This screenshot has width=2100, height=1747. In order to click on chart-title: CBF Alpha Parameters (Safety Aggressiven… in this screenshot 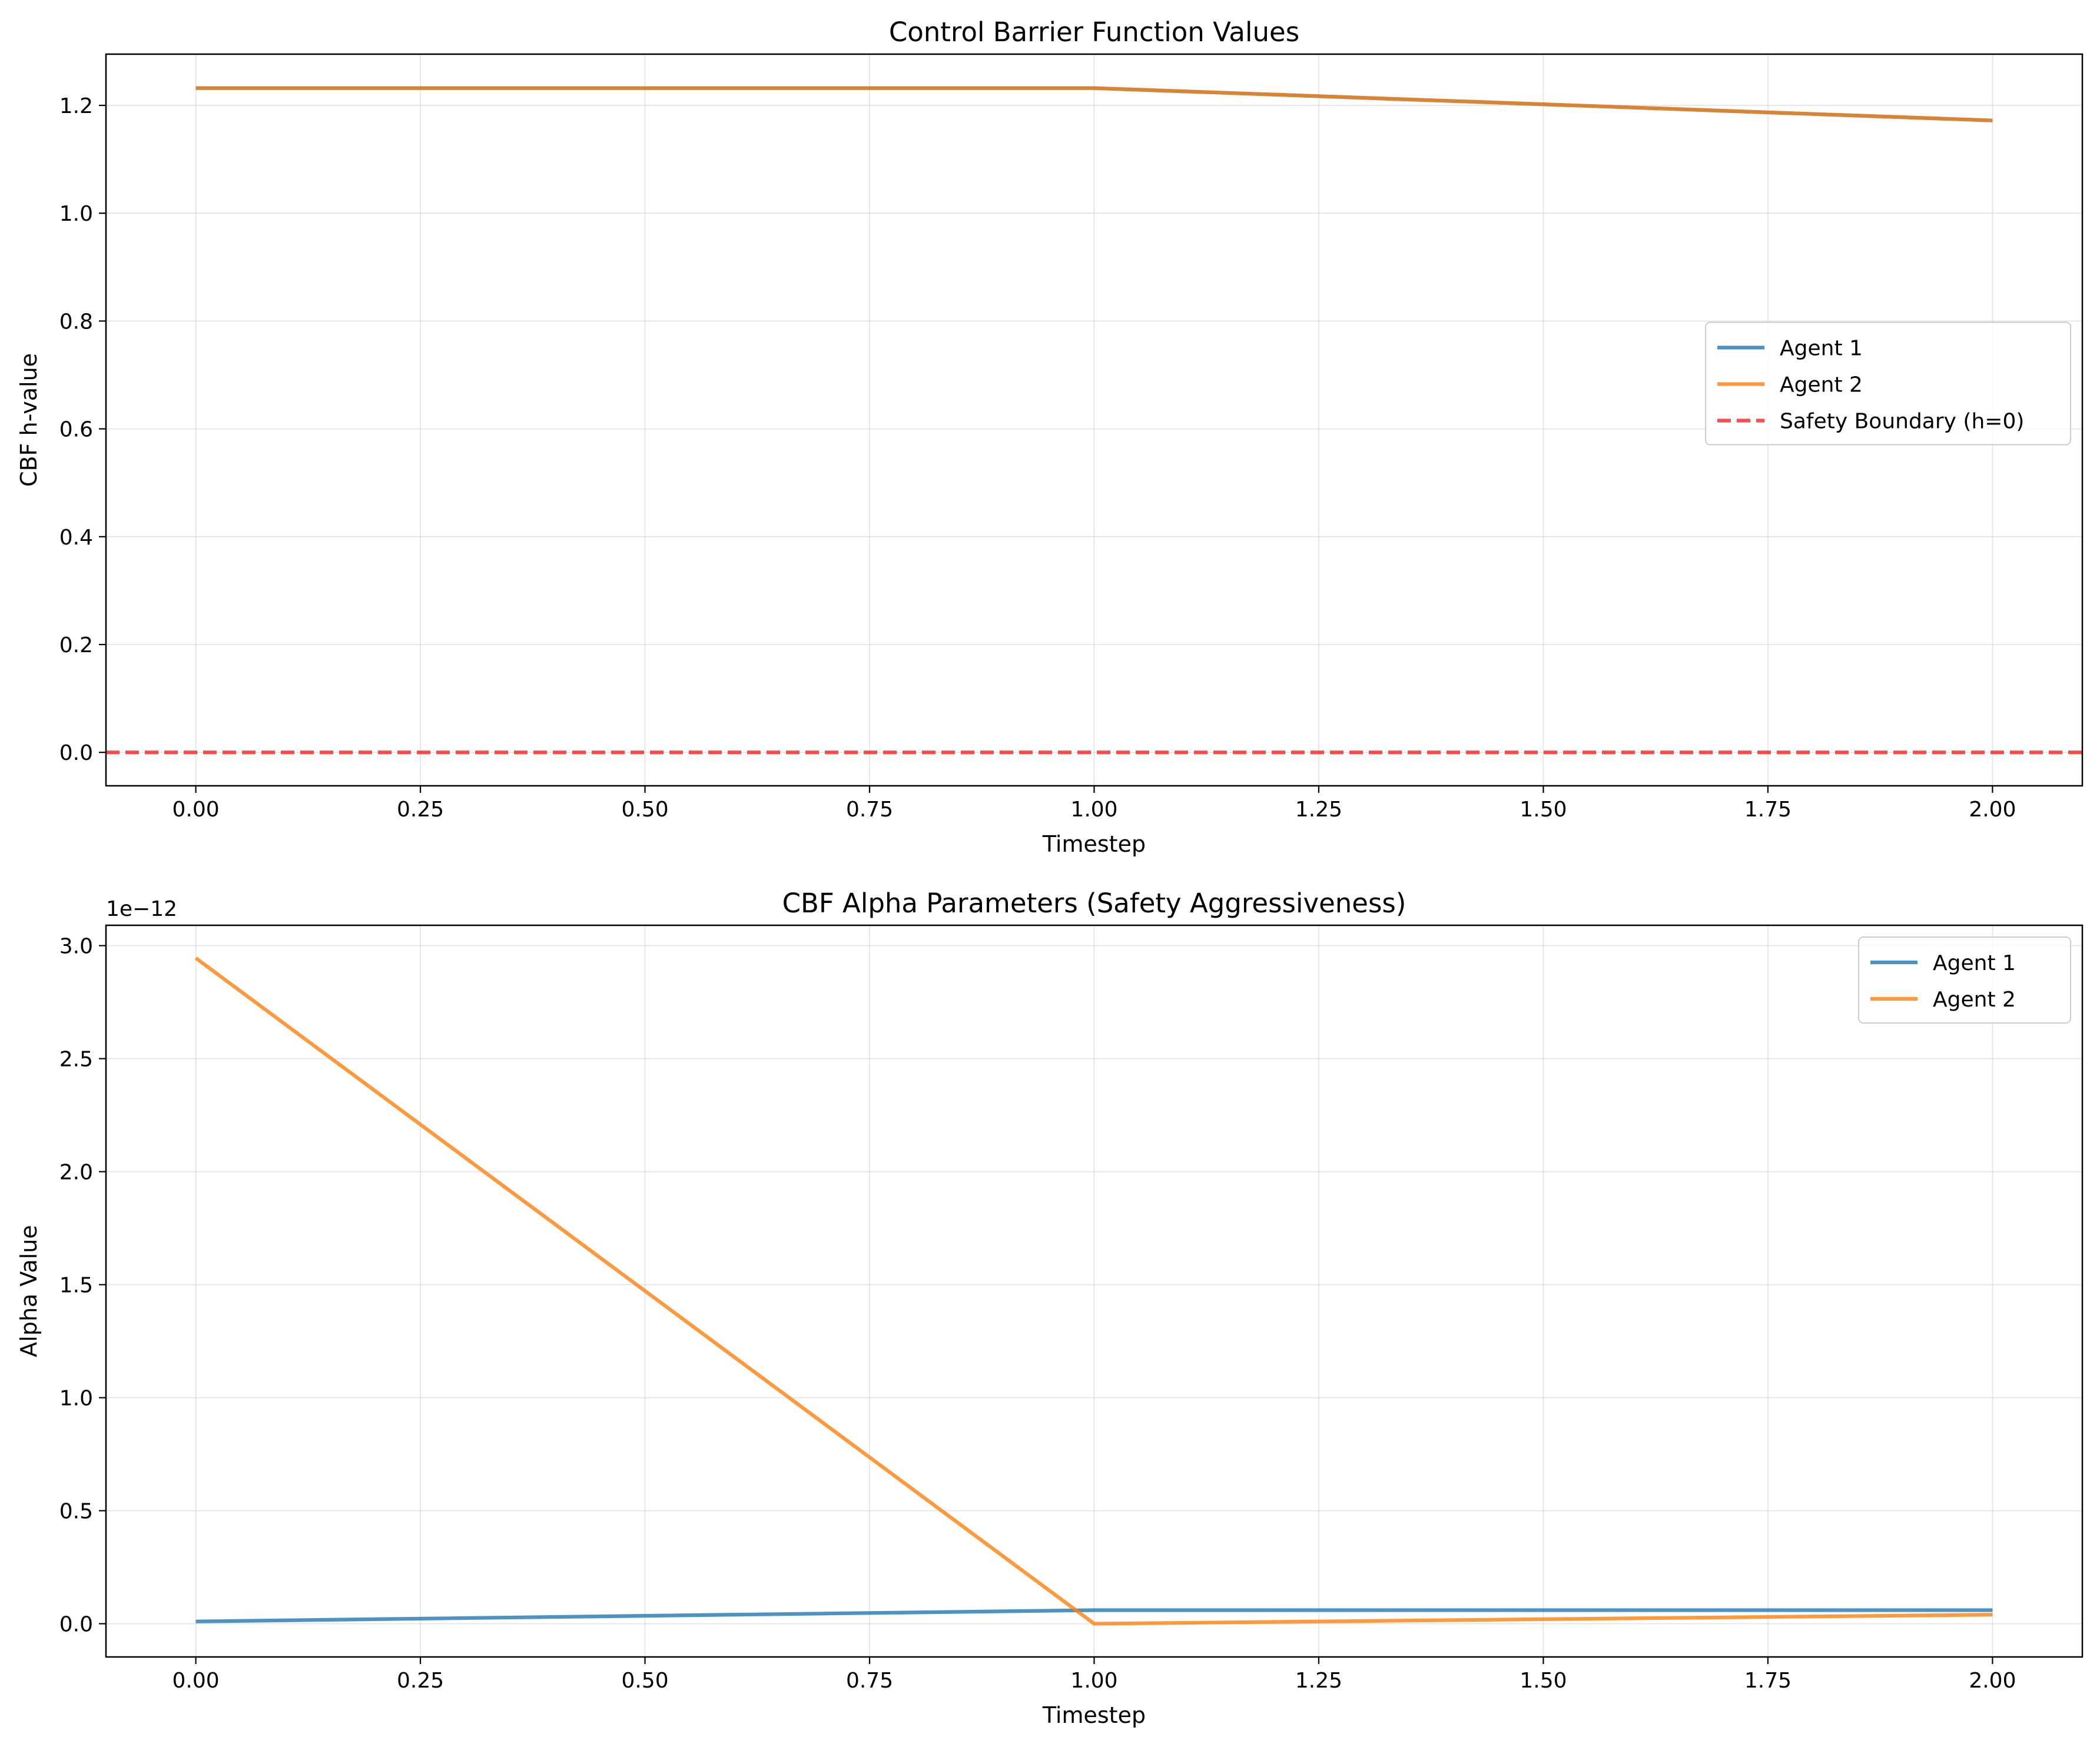, I will do `click(1094, 903)`.